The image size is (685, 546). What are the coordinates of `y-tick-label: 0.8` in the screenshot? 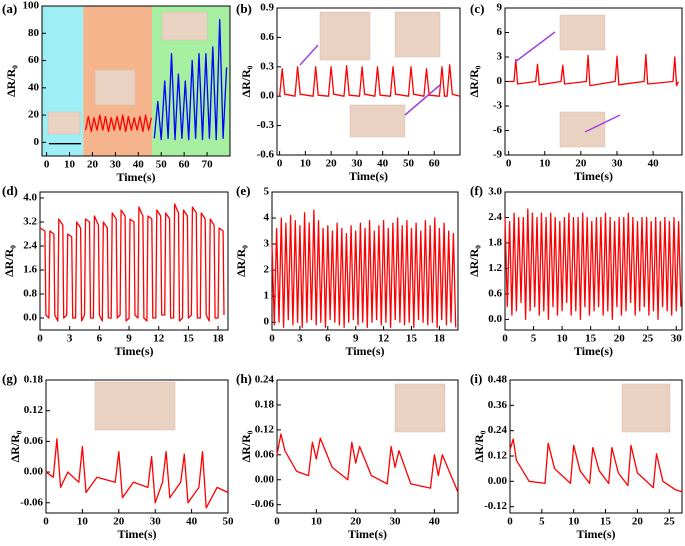 It's located at (30, 294).